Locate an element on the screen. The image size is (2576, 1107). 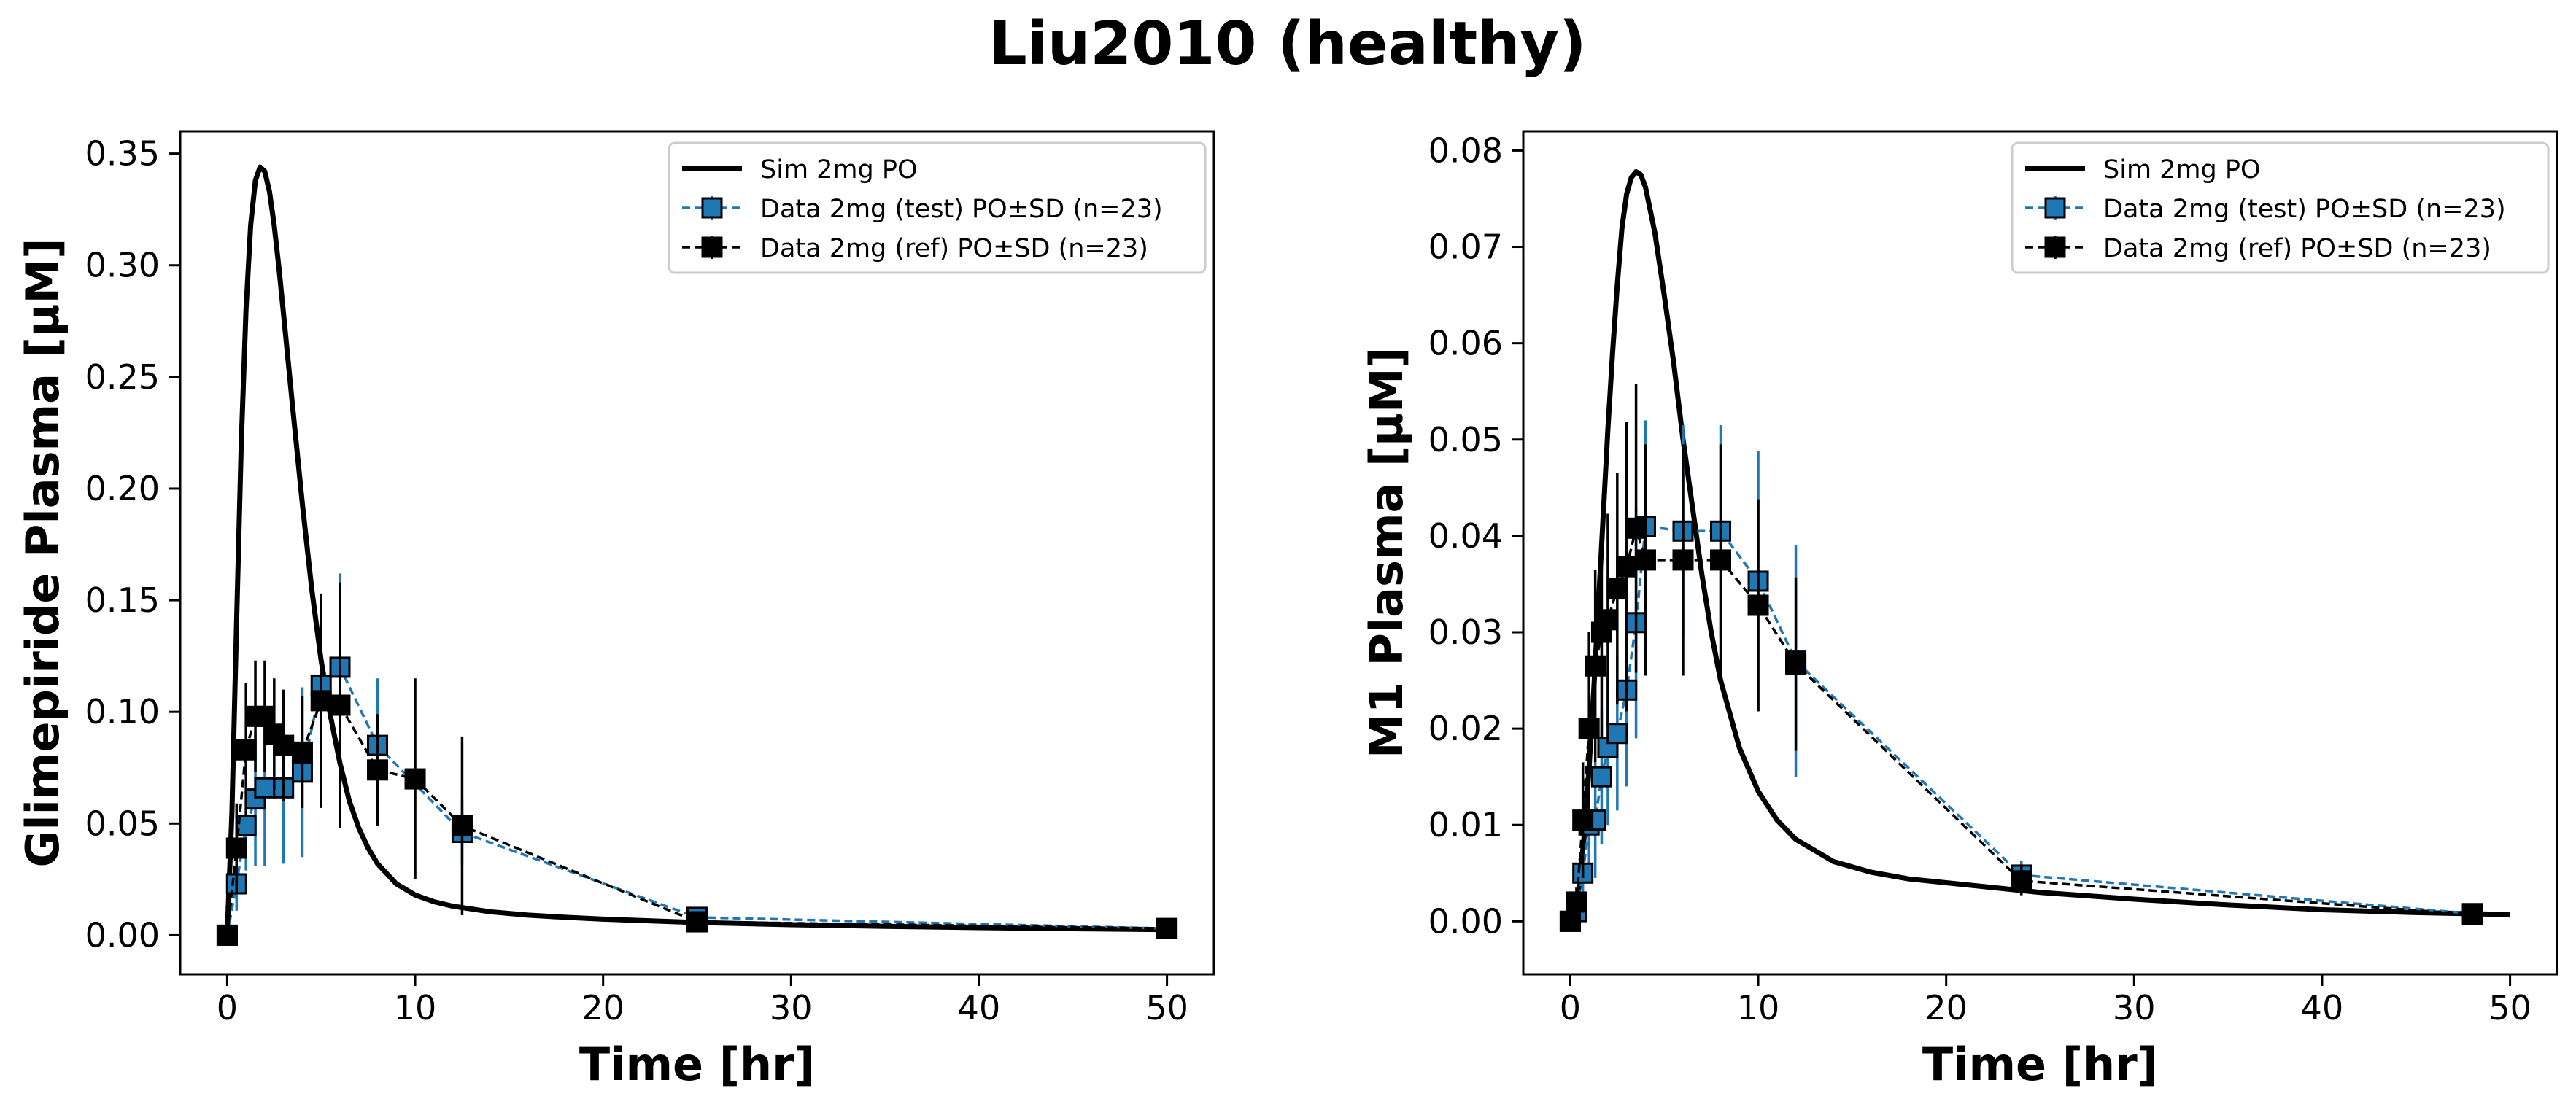
series-ref is located at coordinates (697, 764).